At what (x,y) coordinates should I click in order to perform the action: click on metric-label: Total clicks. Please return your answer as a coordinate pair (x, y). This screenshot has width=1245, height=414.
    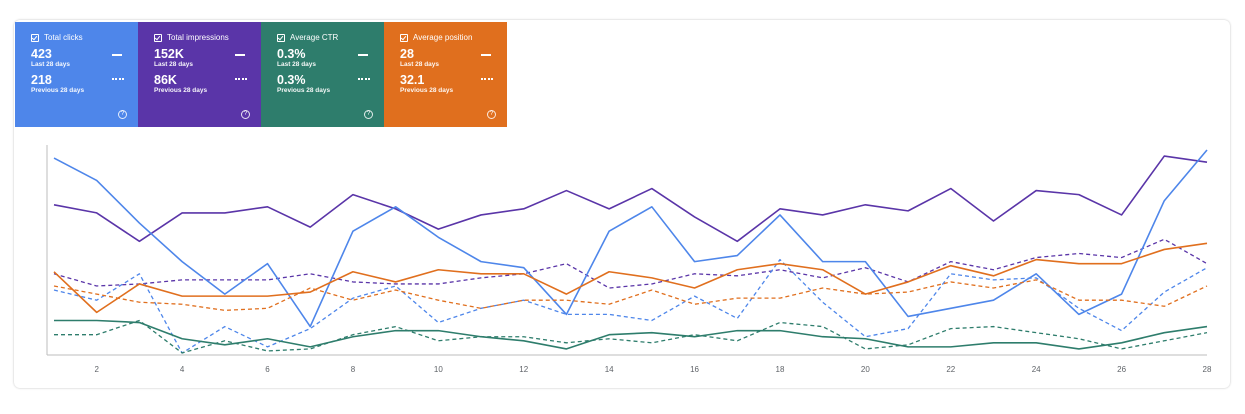
    Looking at the image, I should click on (63, 37).